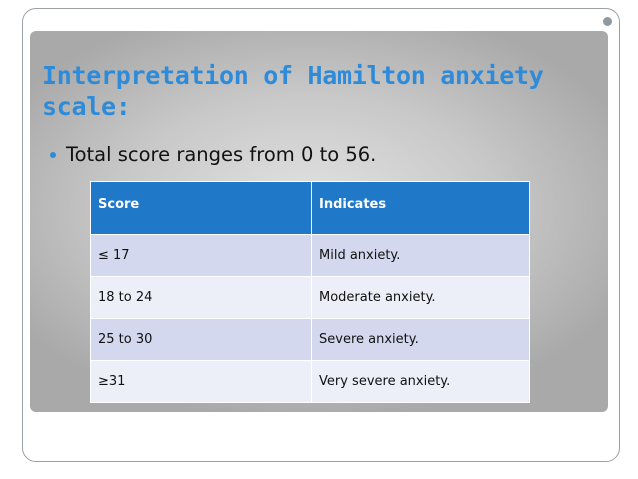 The image size is (638, 479). I want to click on cell-indicates: Severe anxiety., so click(420, 339).